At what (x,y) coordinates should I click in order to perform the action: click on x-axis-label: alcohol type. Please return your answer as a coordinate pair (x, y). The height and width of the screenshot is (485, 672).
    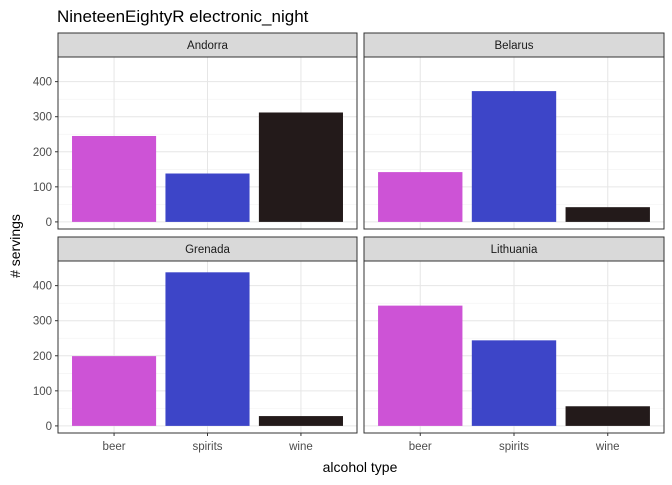
    Looking at the image, I should click on (360, 467).